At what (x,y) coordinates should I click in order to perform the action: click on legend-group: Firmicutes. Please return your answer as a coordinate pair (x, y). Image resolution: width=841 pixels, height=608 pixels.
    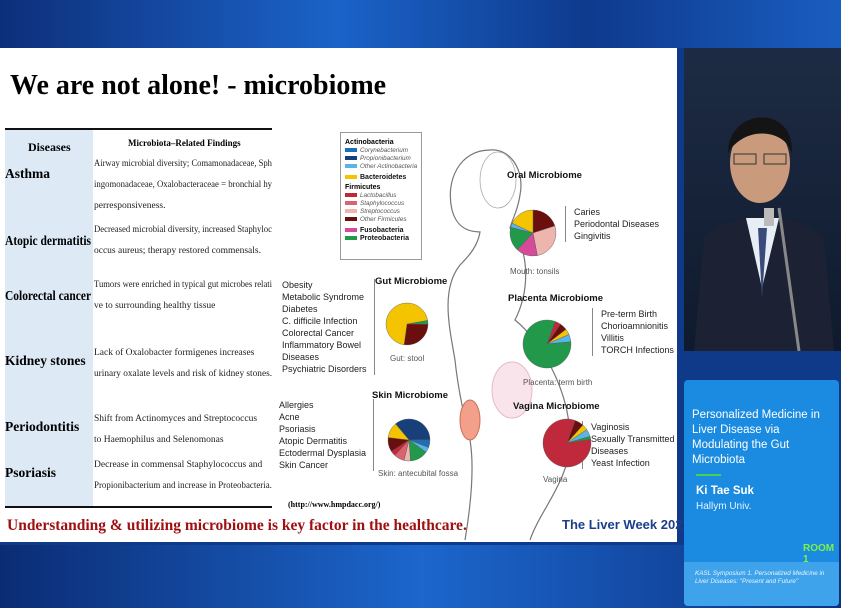
    Looking at the image, I should click on (363, 187).